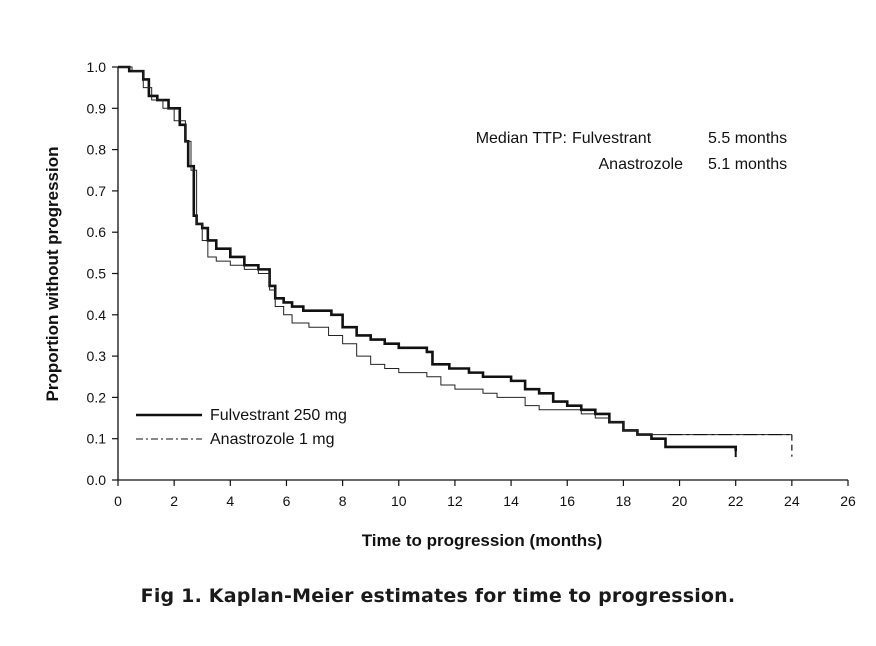  Describe the element at coordinates (97, 150) in the screenshot. I see `y-tick-label: 0.8` at that location.